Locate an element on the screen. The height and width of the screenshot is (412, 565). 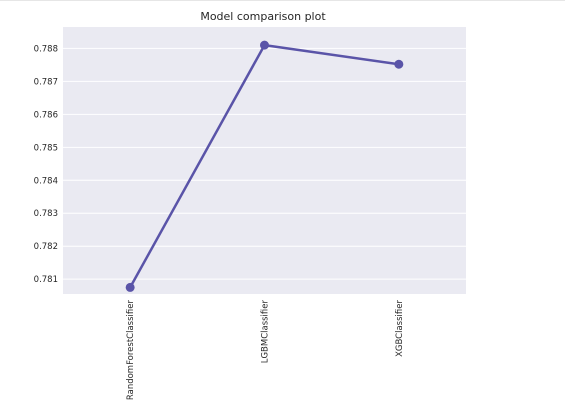
y-tick-label: 0.781 is located at coordinates (46, 280).